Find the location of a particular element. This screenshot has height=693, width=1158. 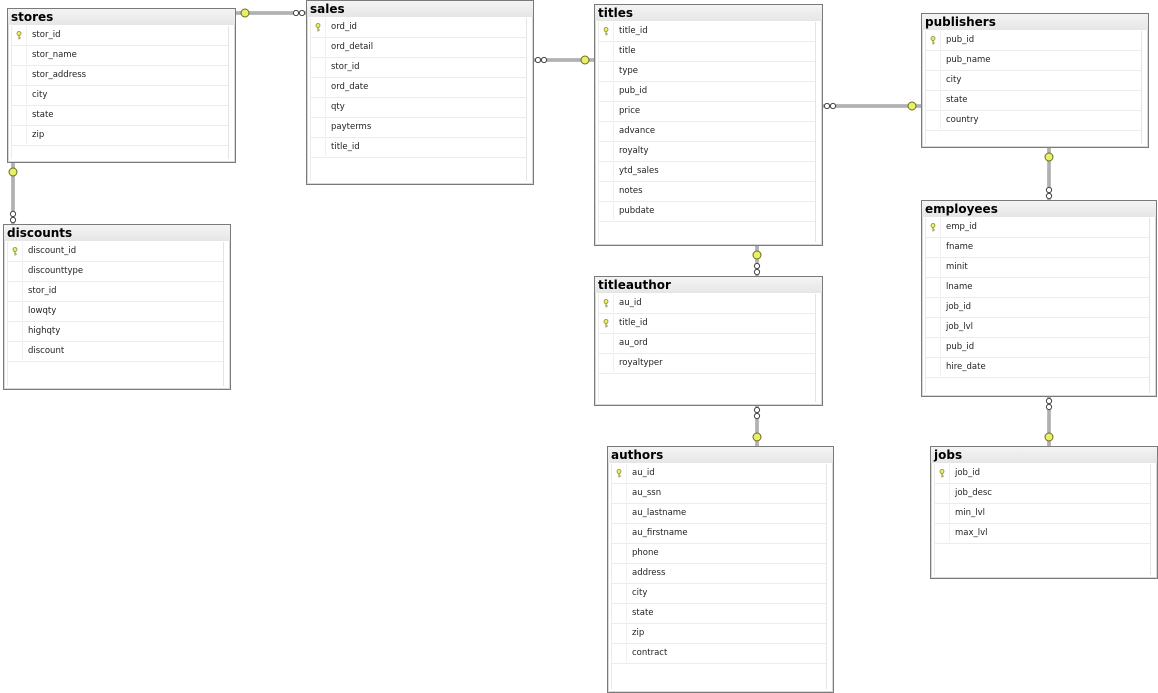

column-row: emp_id is located at coordinates (1037, 228).